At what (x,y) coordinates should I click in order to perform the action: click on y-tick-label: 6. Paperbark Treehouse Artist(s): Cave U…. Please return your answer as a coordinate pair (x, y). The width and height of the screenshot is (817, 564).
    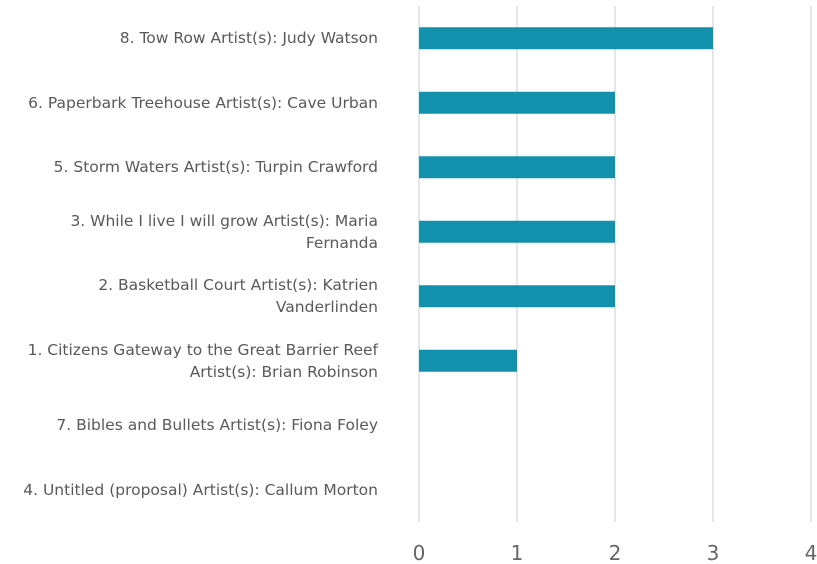
    Looking at the image, I should click on (203, 102).